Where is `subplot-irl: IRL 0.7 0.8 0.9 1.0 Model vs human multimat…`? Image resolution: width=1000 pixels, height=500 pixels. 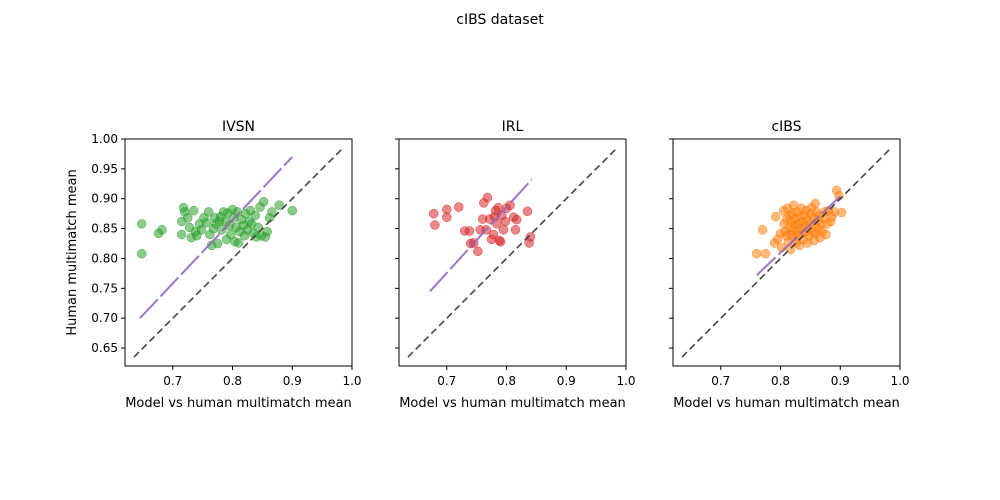 subplot-irl: IRL 0.7 0.8 0.9 1.0 Model vs human multimat… is located at coordinates (515, 265).